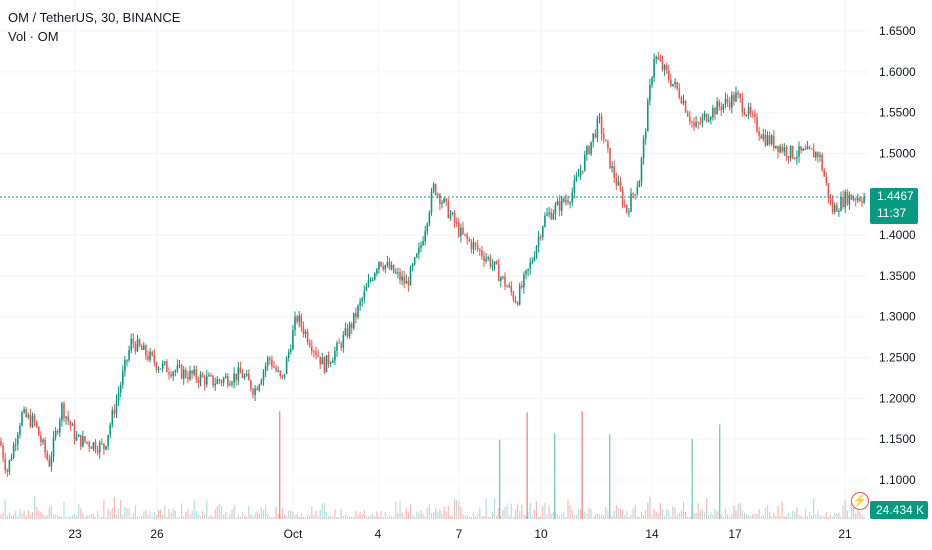 The width and height of the screenshot is (932, 550). Describe the element at coordinates (897, 358) in the screenshot. I see `y-tick-label: 1.2500` at that location.